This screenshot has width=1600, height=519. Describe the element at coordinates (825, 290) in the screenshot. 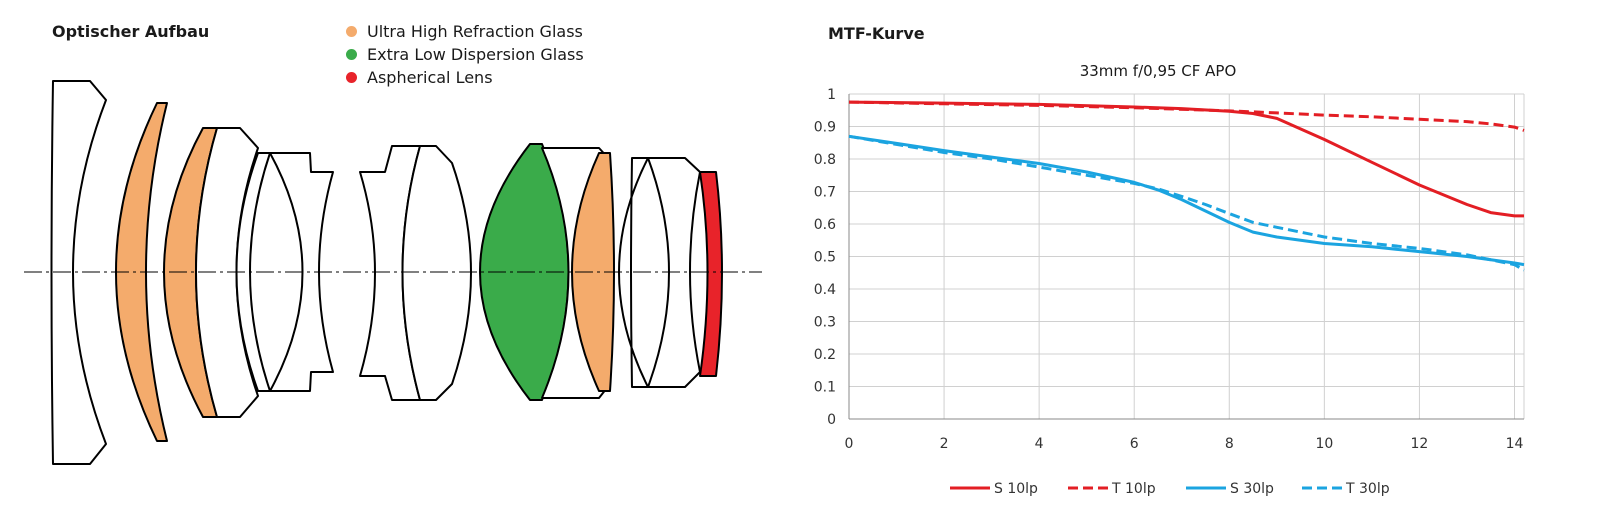

I see `y-tick-label: 0.4` at that location.